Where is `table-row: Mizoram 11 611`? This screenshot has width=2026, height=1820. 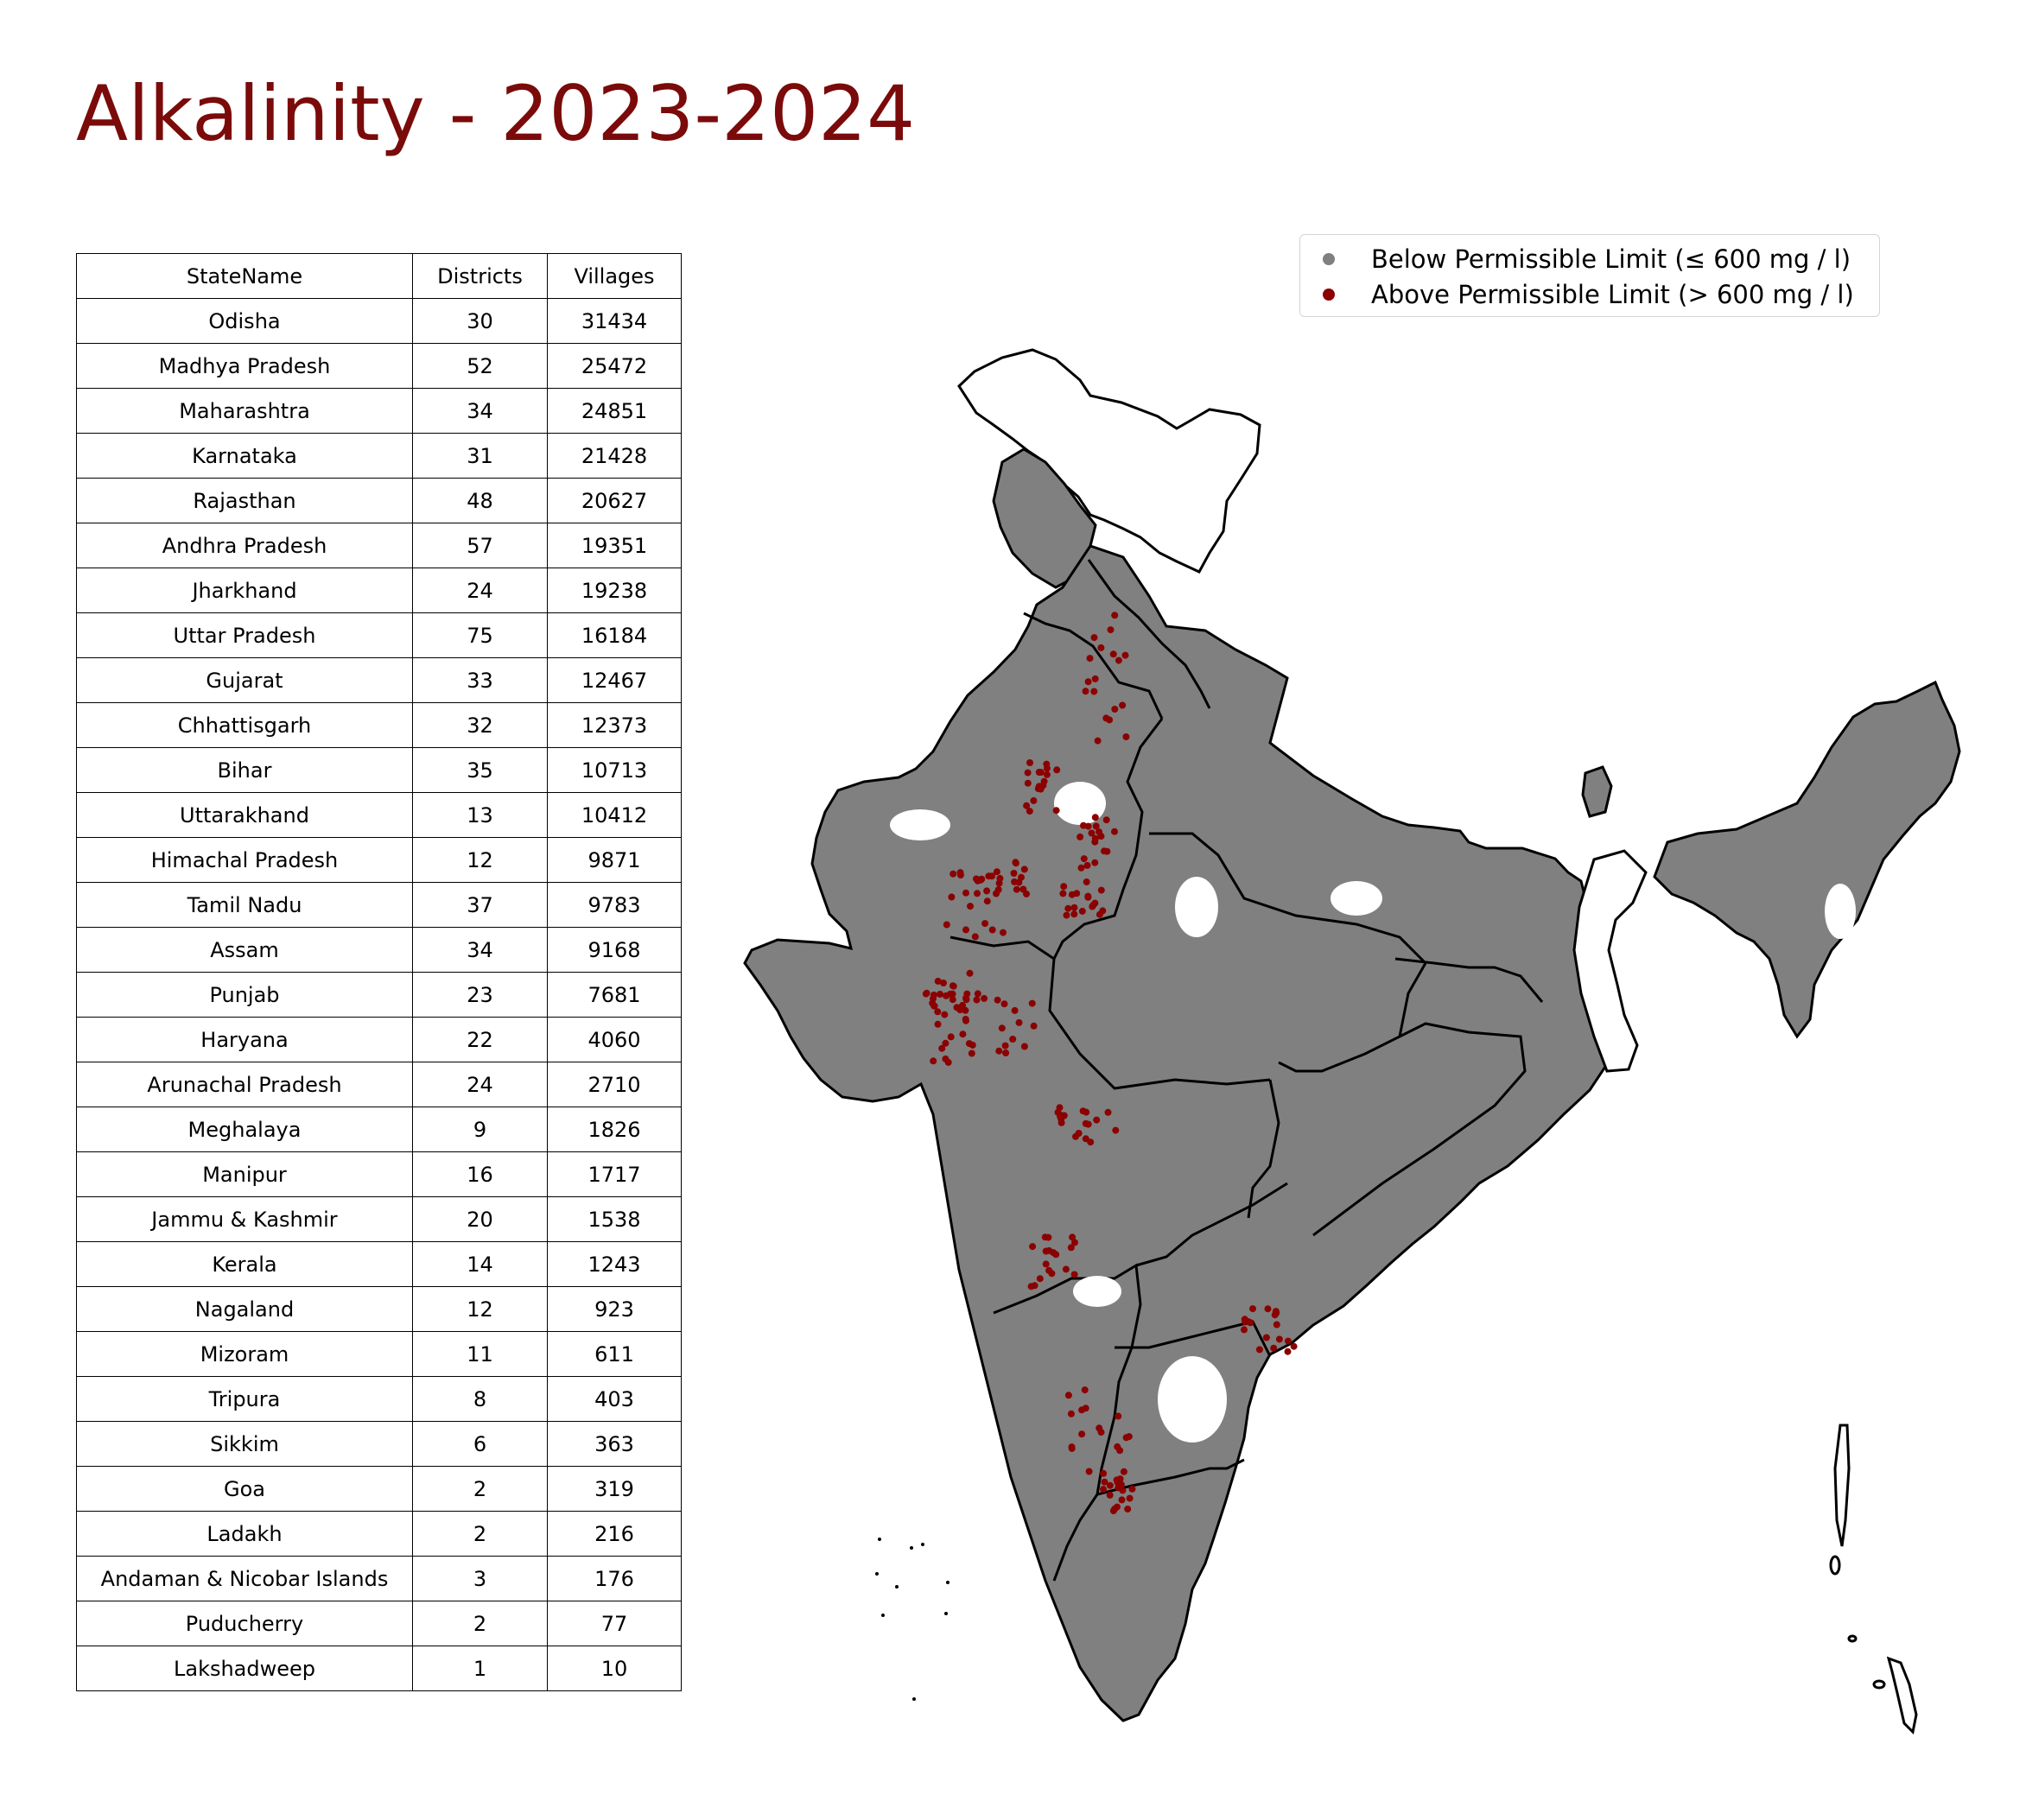 table-row: Mizoram 11 611 is located at coordinates (379, 1354).